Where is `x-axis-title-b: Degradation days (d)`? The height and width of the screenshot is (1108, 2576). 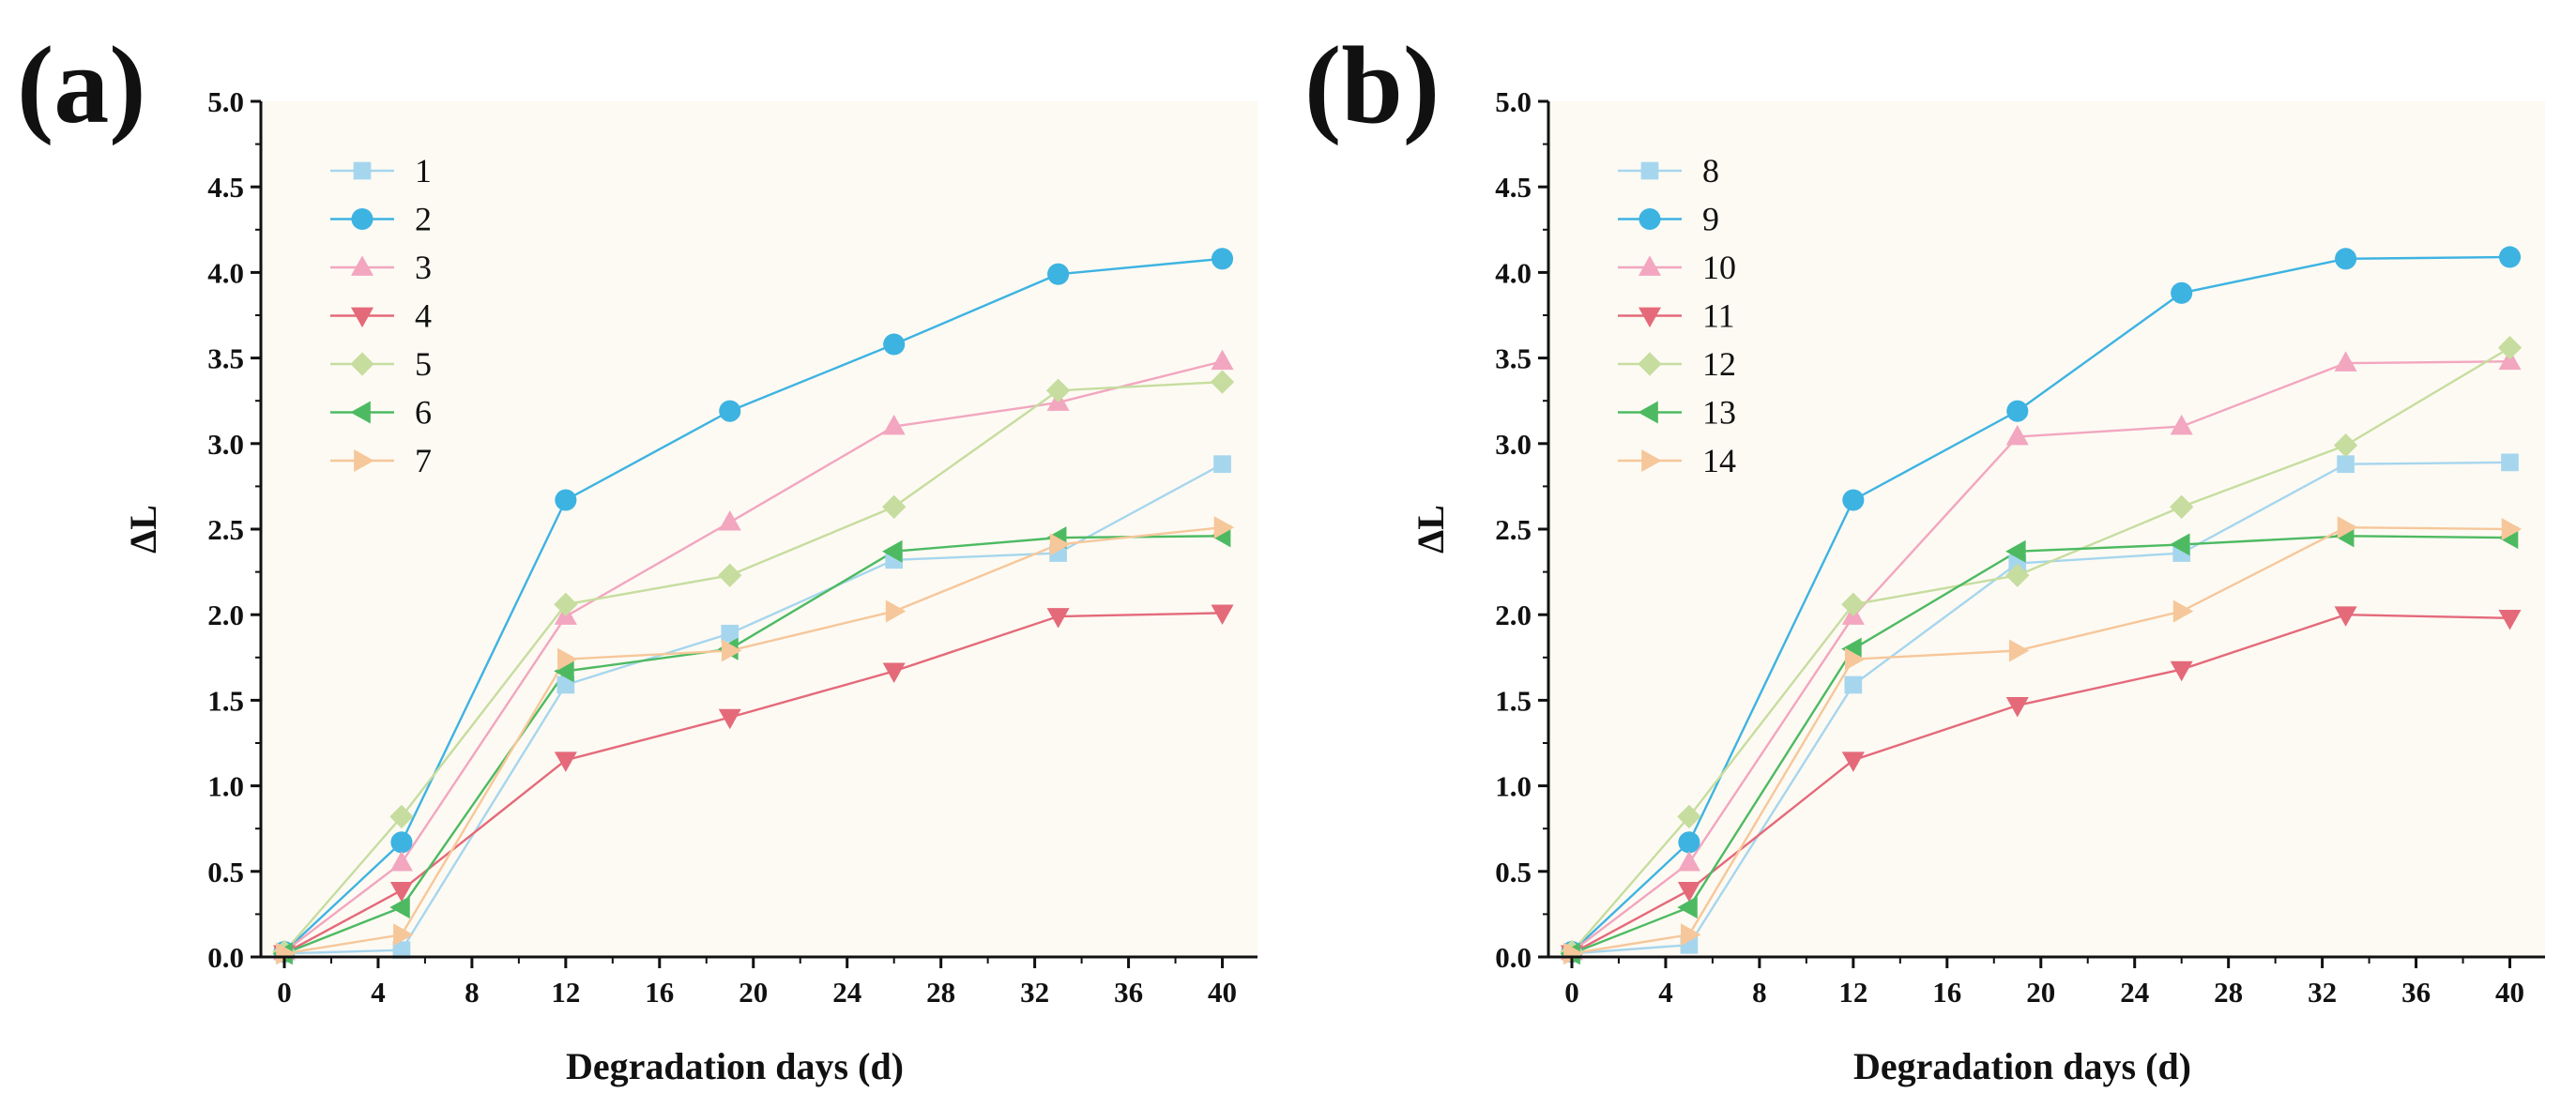 x-axis-title-b: Degradation days (d) is located at coordinates (2022, 1066).